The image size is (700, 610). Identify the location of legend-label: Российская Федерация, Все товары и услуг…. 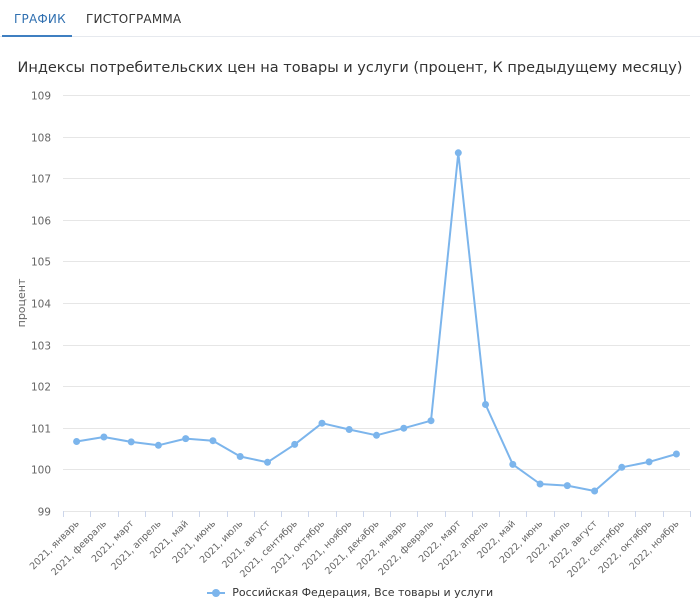
(363, 592).